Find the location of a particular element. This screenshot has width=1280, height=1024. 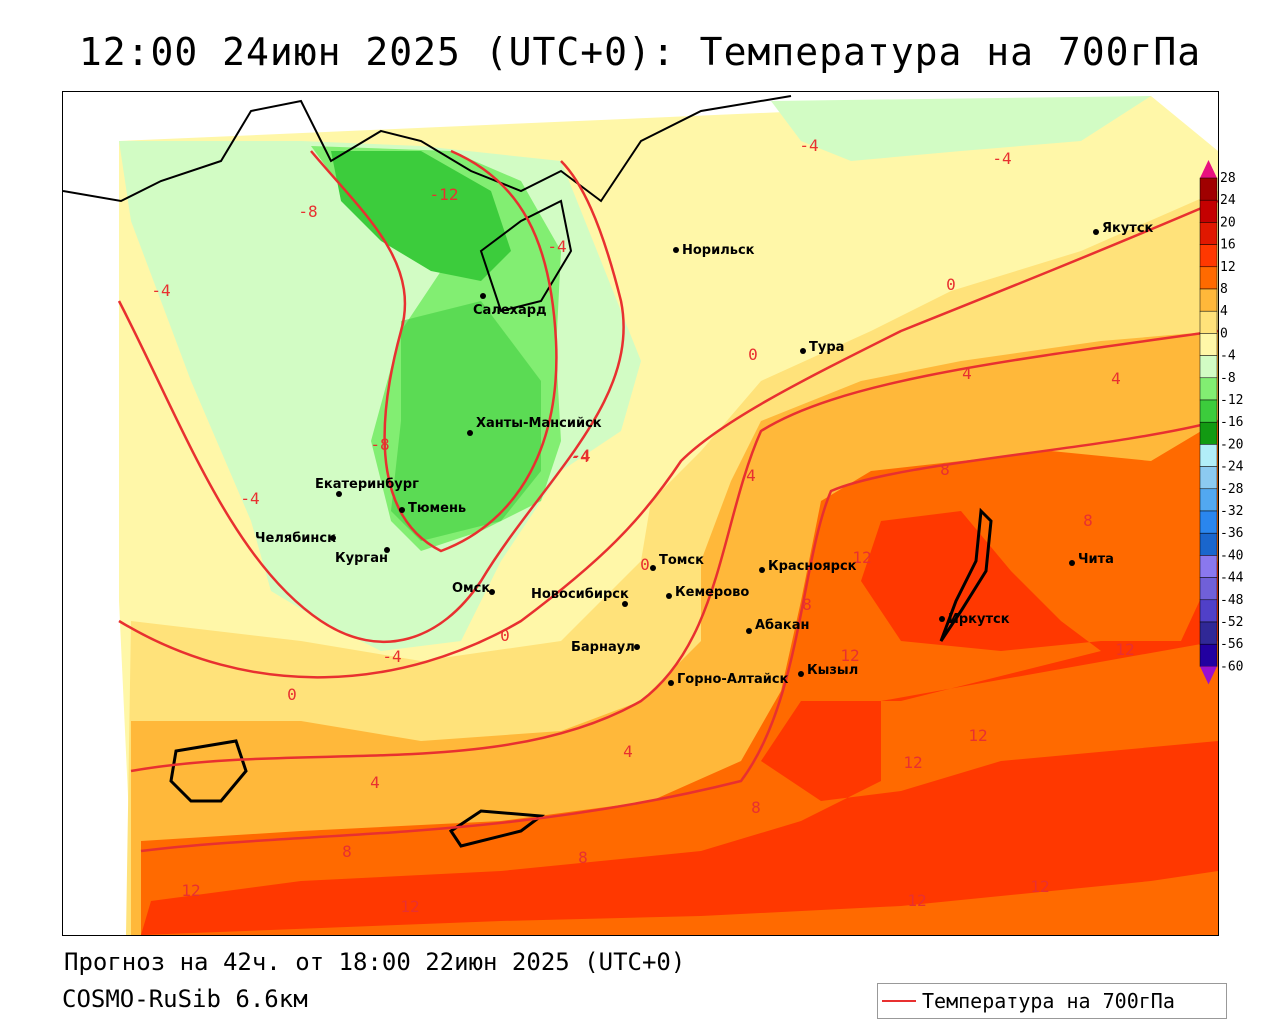

city-label: Кызыл is located at coordinates (832, 670).